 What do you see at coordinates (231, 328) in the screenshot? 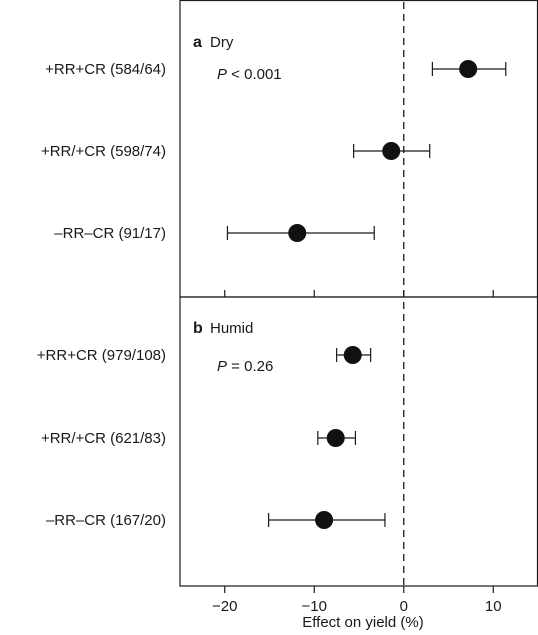
I see `panel-b-name: Humid` at bounding box center [231, 328].